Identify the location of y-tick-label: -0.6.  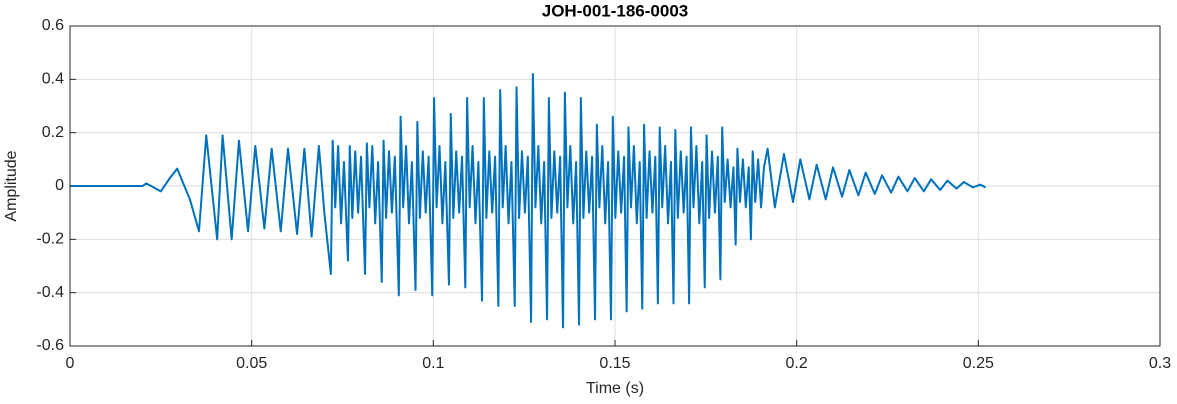
(50, 345).